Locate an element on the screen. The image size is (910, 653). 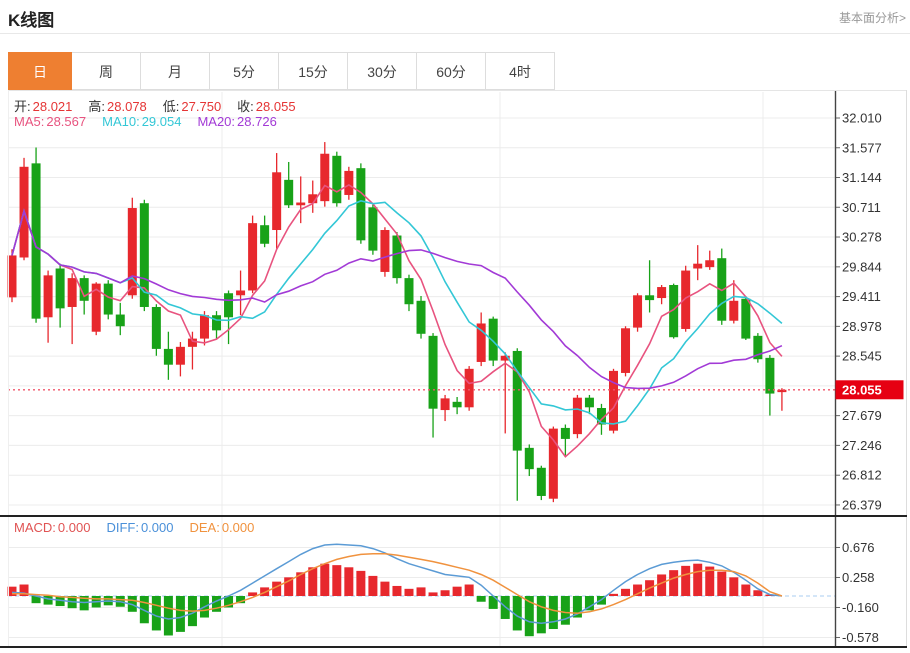
tab-day: 日 is located at coordinates (40, 71).